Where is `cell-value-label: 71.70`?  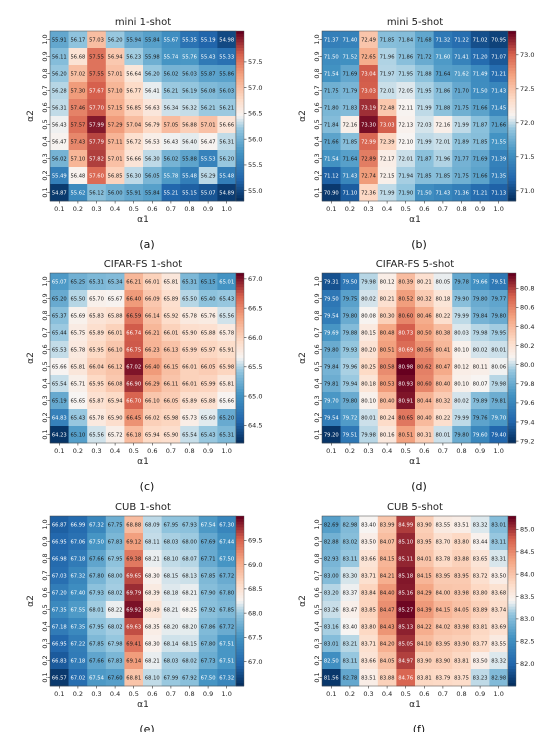 cell-value-label: 71.70 is located at coordinates (461, 92).